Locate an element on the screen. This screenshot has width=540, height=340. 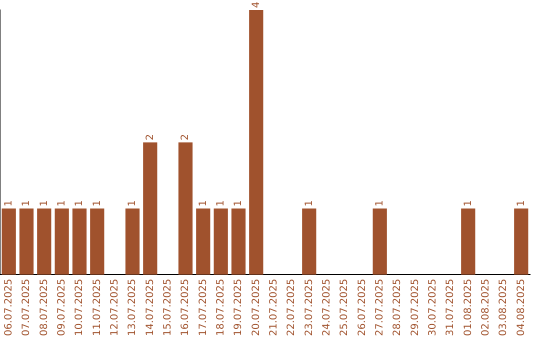
x-tick-label: 31.07.2025 is located at coordinates (450, 307).